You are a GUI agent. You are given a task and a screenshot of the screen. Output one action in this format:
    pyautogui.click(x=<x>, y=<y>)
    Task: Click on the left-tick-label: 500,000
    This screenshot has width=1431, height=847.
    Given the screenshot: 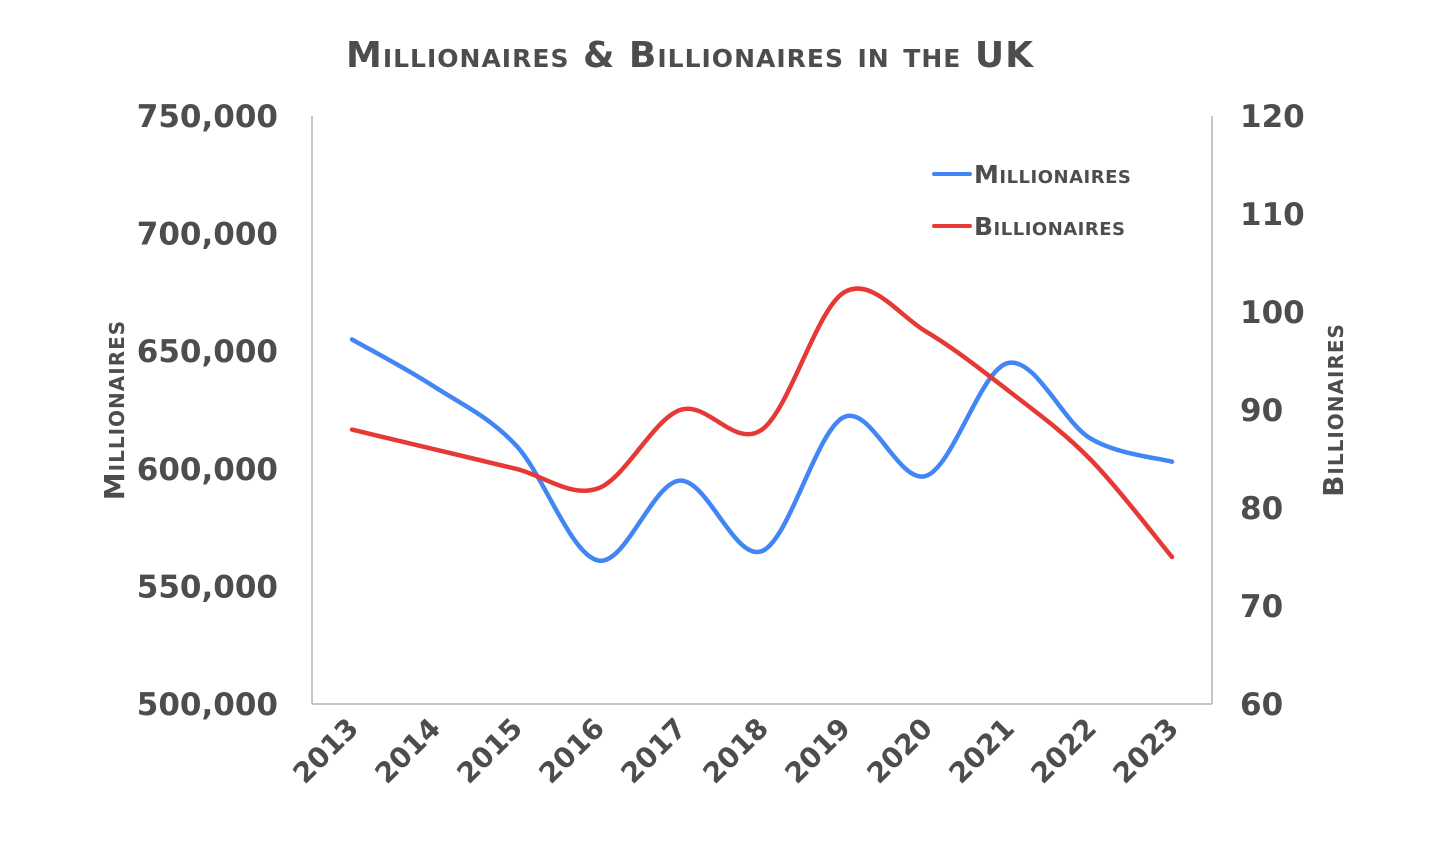 What is the action you would take?
    pyautogui.click(x=207, y=705)
    